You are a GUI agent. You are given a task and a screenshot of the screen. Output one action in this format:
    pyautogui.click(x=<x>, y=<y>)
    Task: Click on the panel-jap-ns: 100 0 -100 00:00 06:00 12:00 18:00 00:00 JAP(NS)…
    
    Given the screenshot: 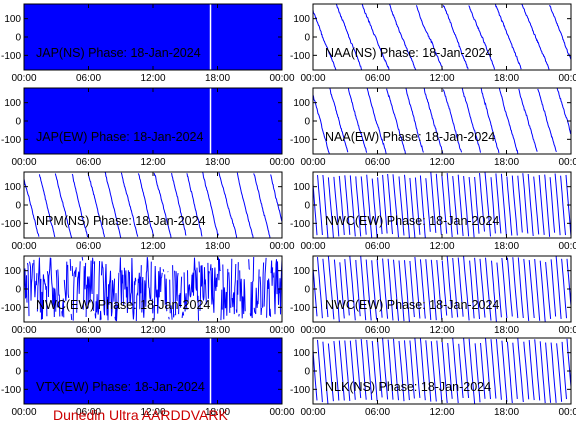 What is the action you would take?
    pyautogui.click(x=148, y=43)
    